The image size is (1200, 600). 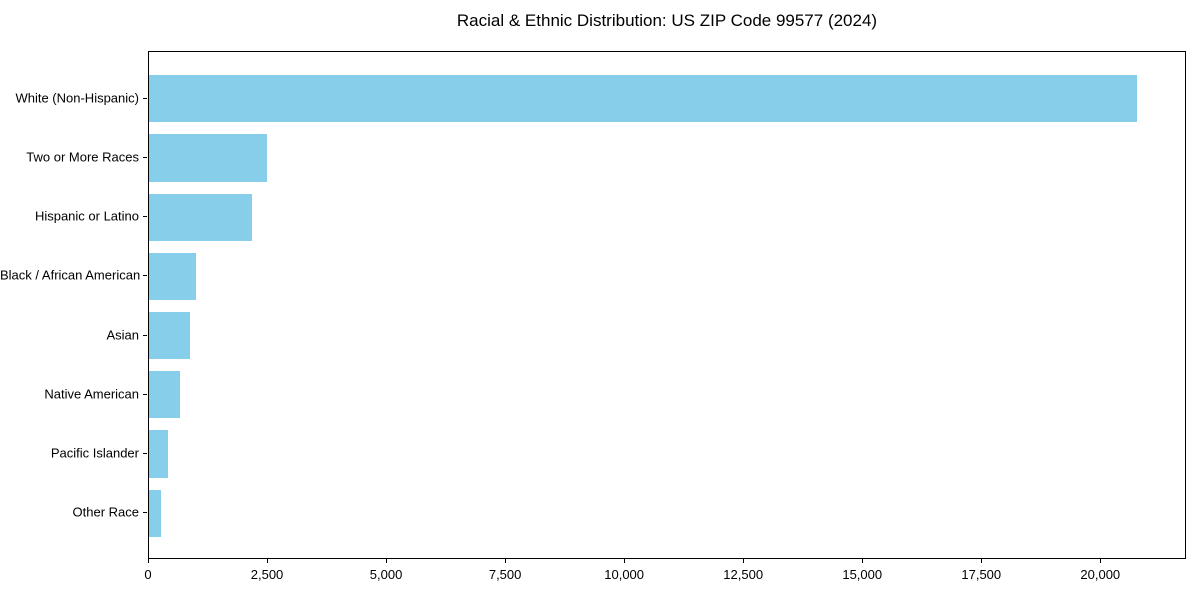 I want to click on x-axis-tick-label: 10,000, so click(x=624, y=574).